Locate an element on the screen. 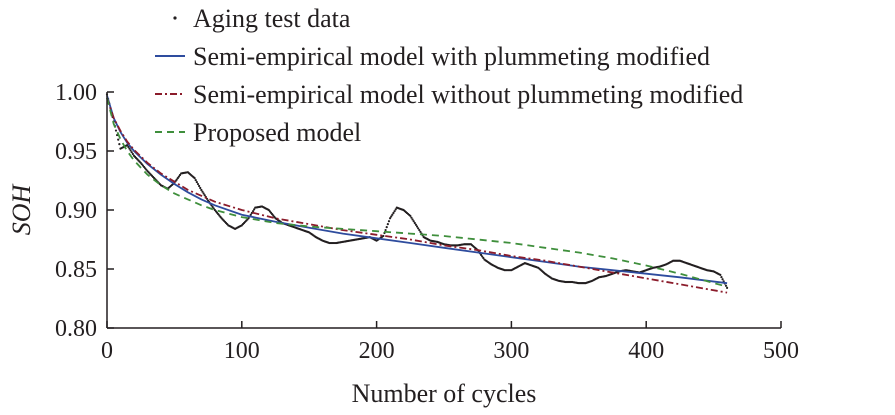 Image resolution: width=895 pixels, height=415 pixels. x-axis-title: Number of cycles is located at coordinates (444, 393).